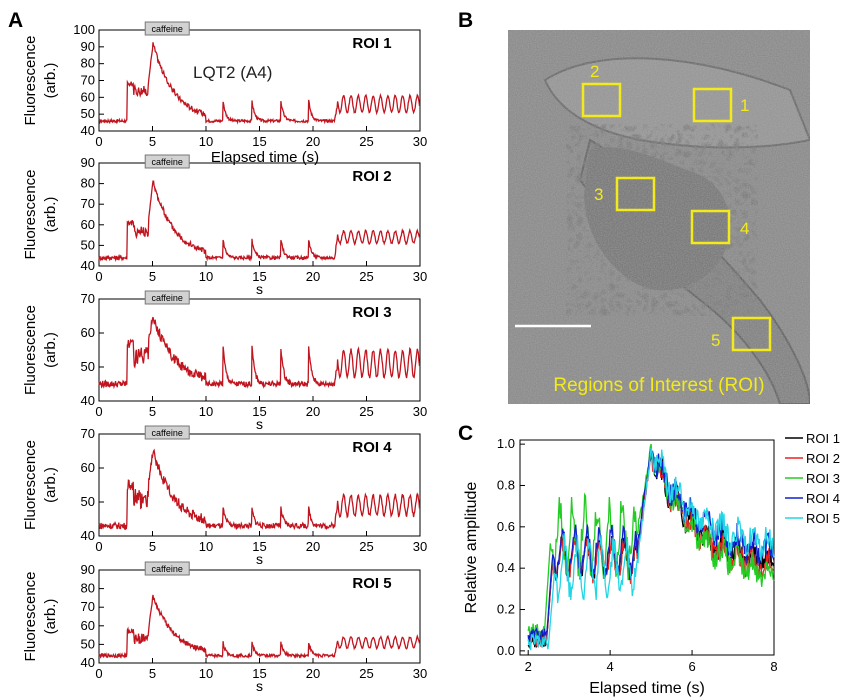  Describe the element at coordinates (371, 312) in the screenshot. I see `roi-title: ROI 3` at that location.